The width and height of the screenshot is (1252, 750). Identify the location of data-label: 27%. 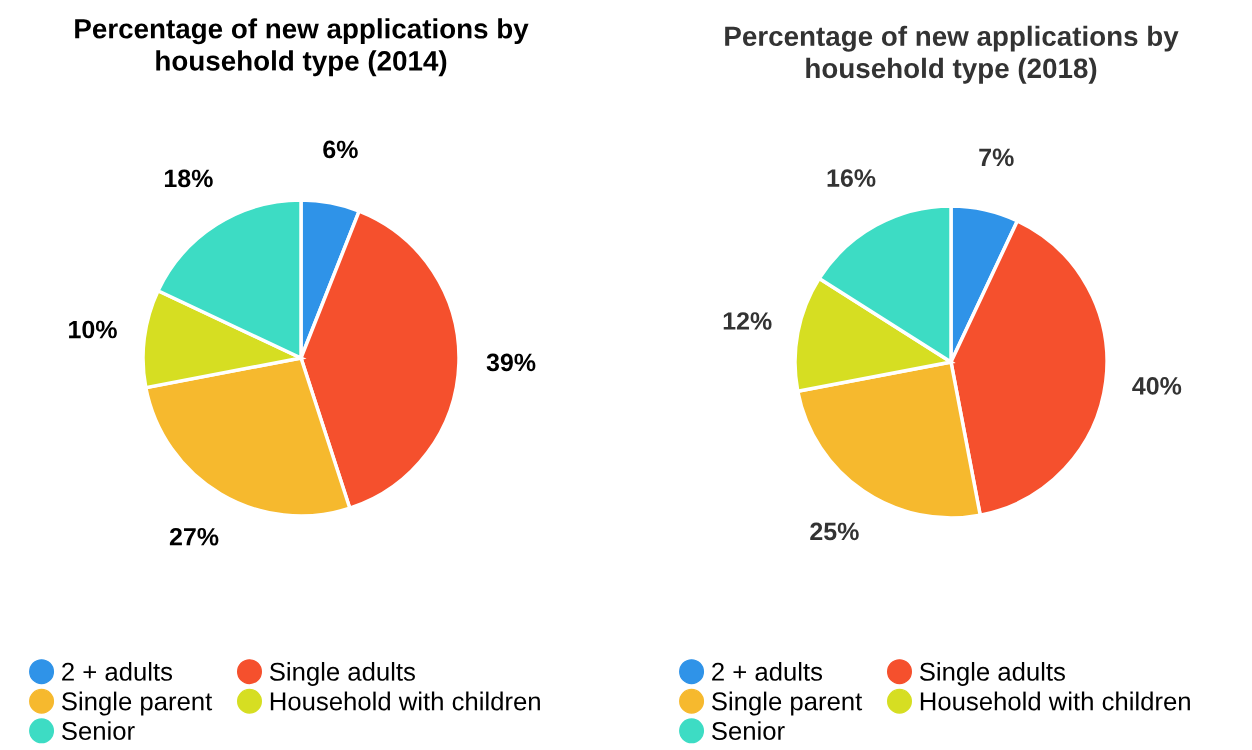
(194, 536).